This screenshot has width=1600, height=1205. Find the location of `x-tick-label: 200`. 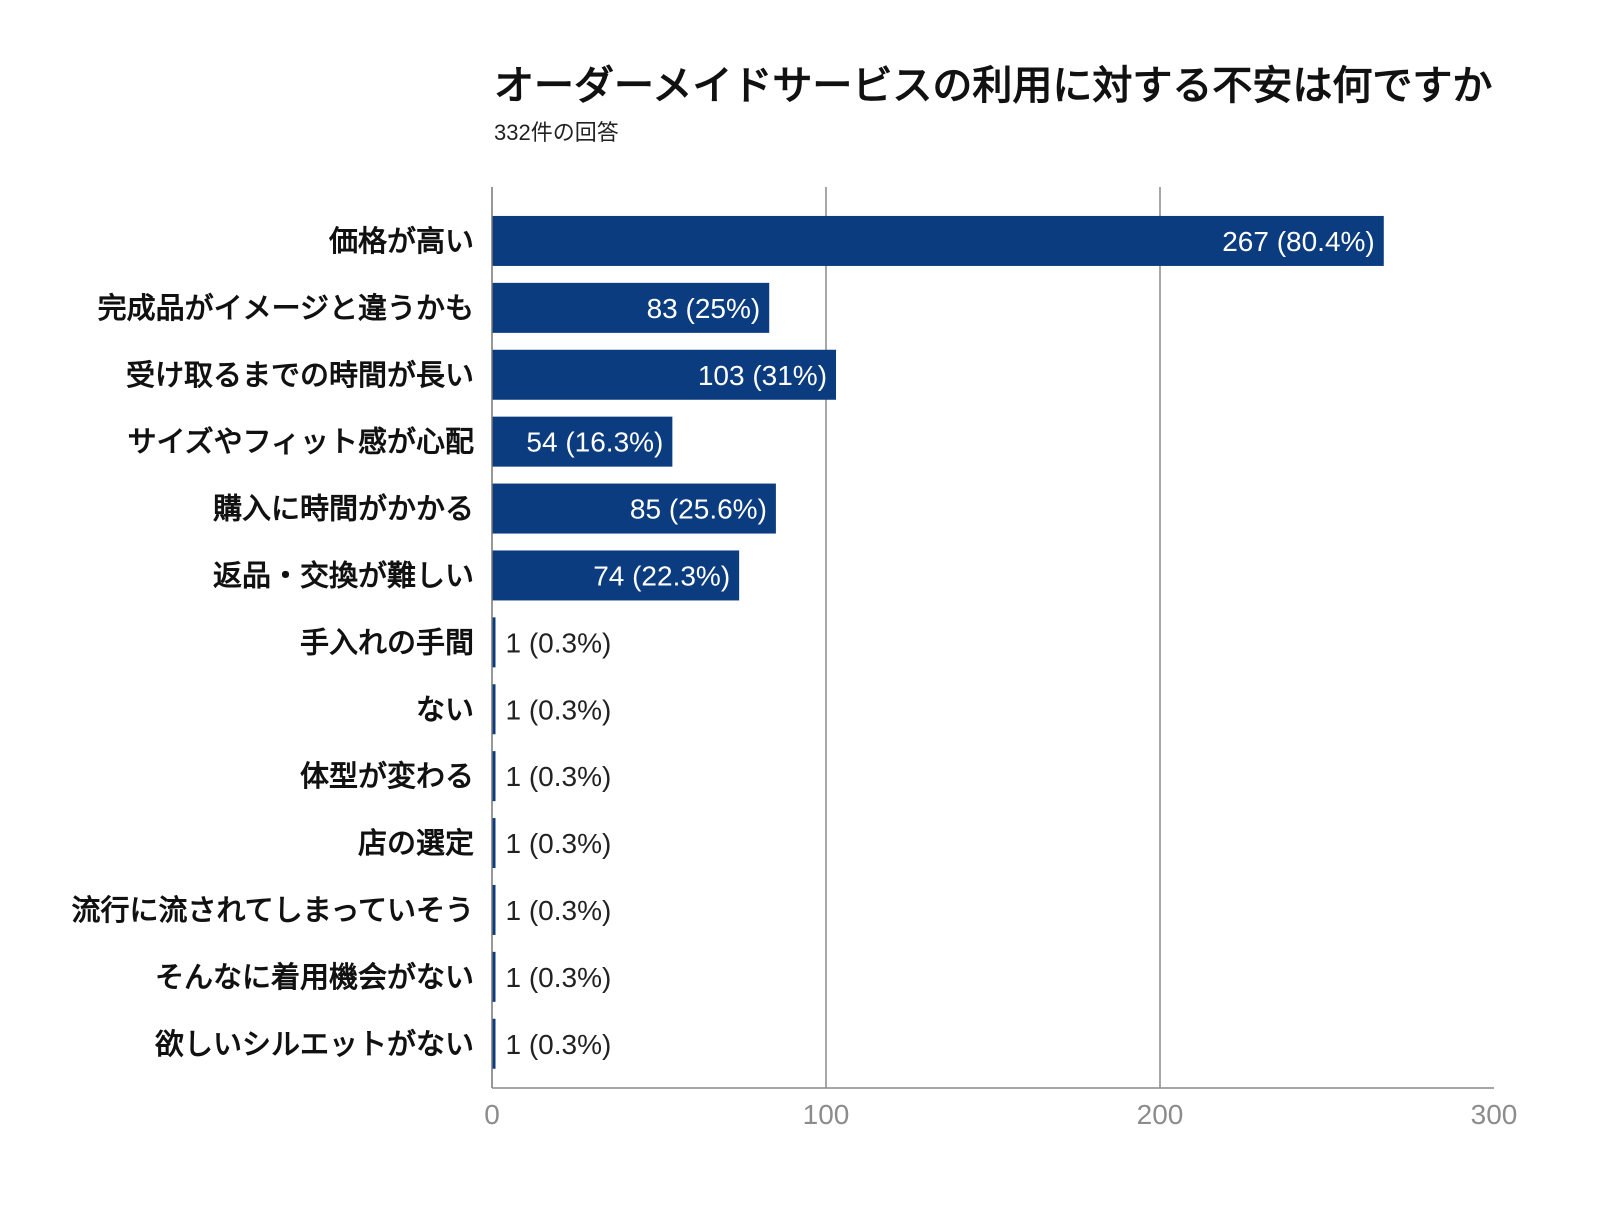

x-tick-label: 200 is located at coordinates (1160, 1114).